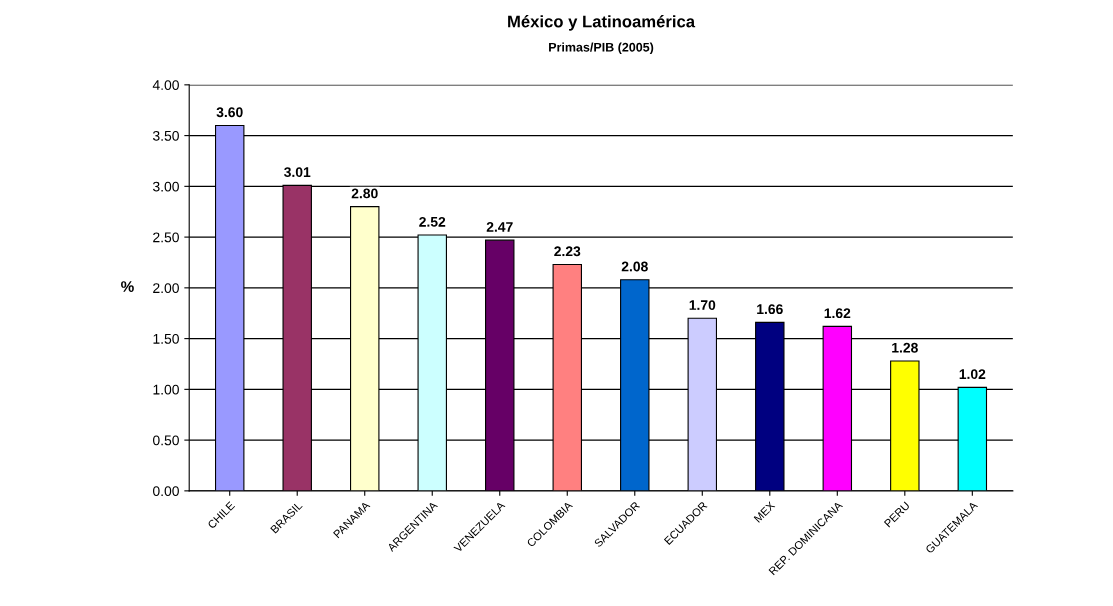 The width and height of the screenshot is (1113, 606). I want to click on data-label: 2.23, so click(567, 251).